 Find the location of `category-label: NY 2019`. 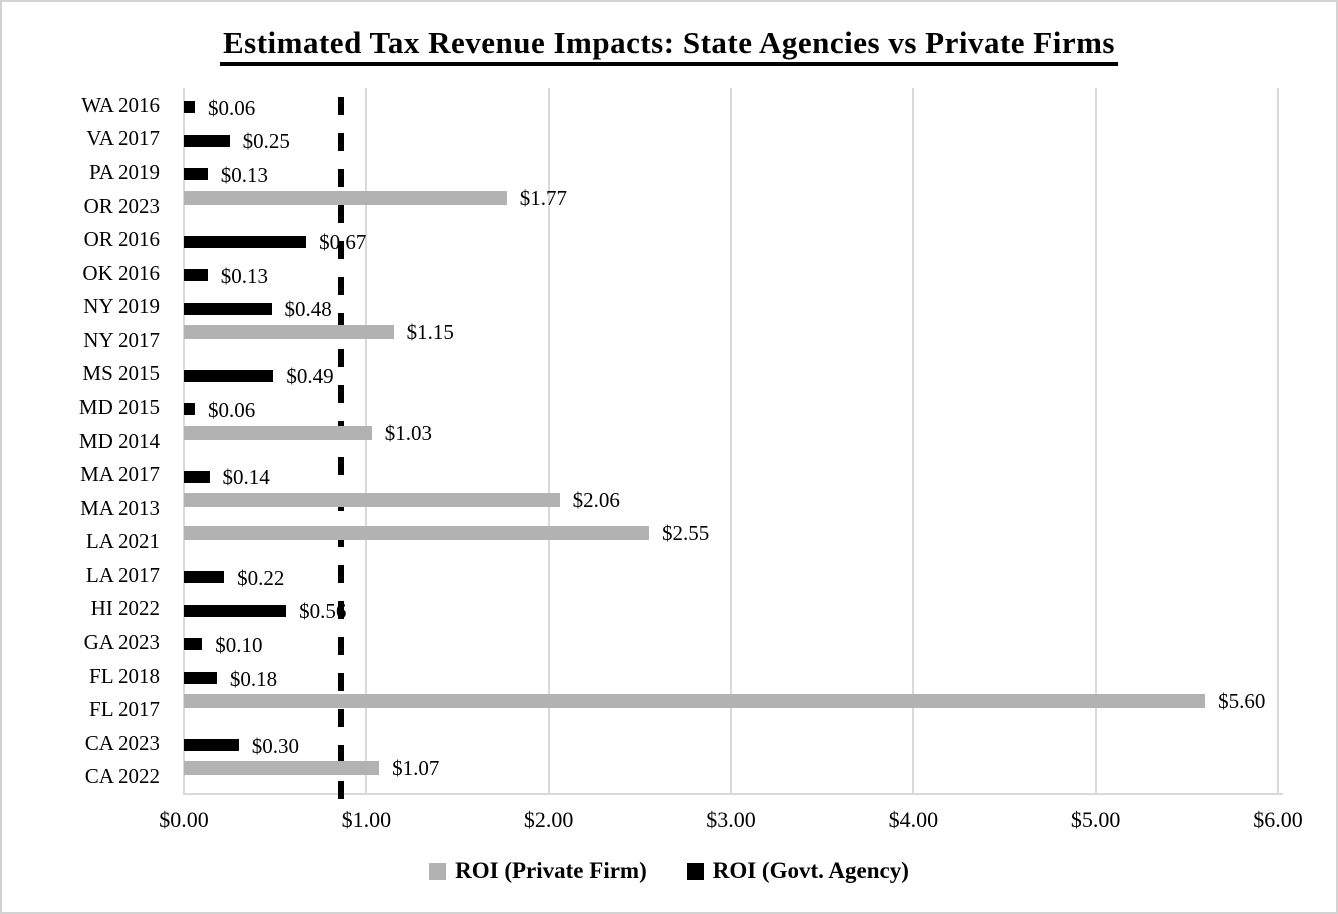

category-label: NY 2019 is located at coordinates (121, 306).